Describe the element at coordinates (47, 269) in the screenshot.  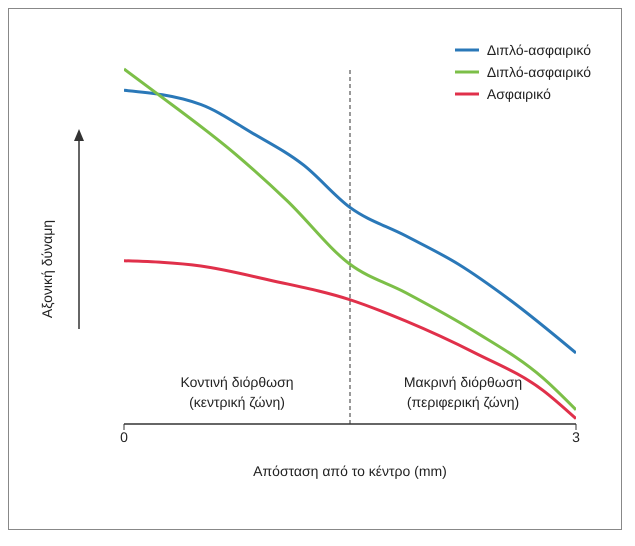
I see `y-axis-title: Αξονική δύναμη` at that location.